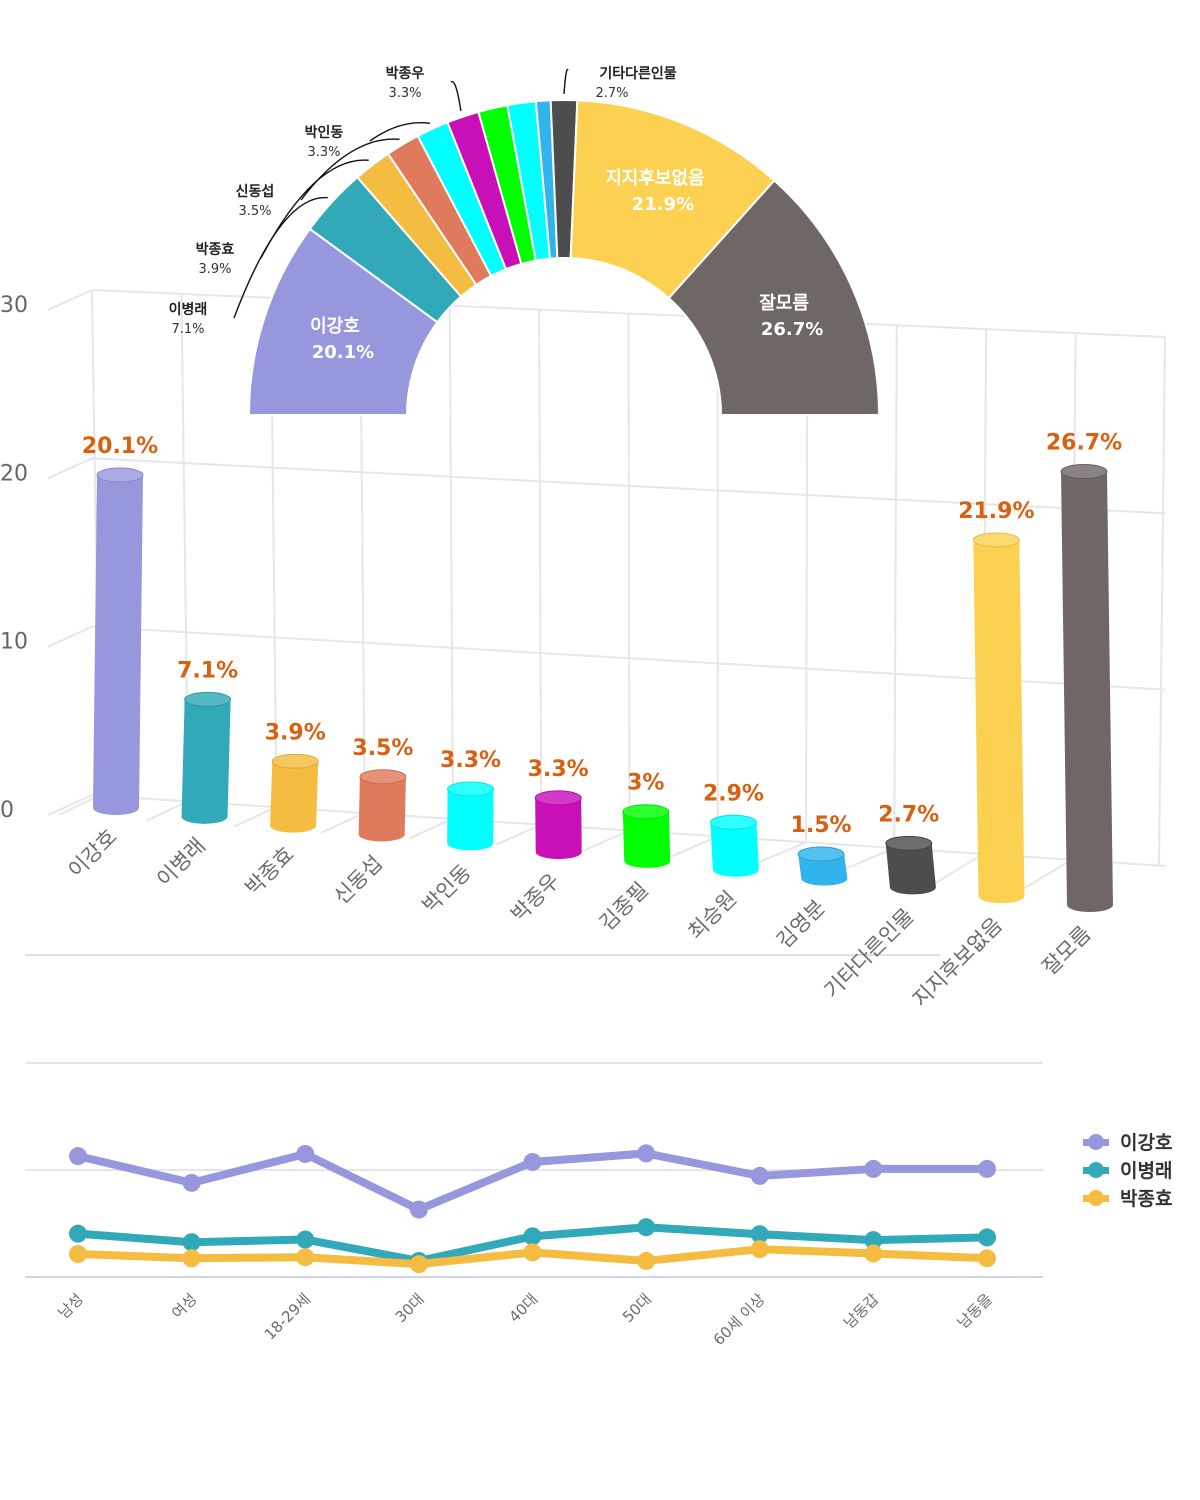 The width and height of the screenshot is (1200, 1500). I want to click on bar-x-tick-label: 이병래, so click(181, 862).